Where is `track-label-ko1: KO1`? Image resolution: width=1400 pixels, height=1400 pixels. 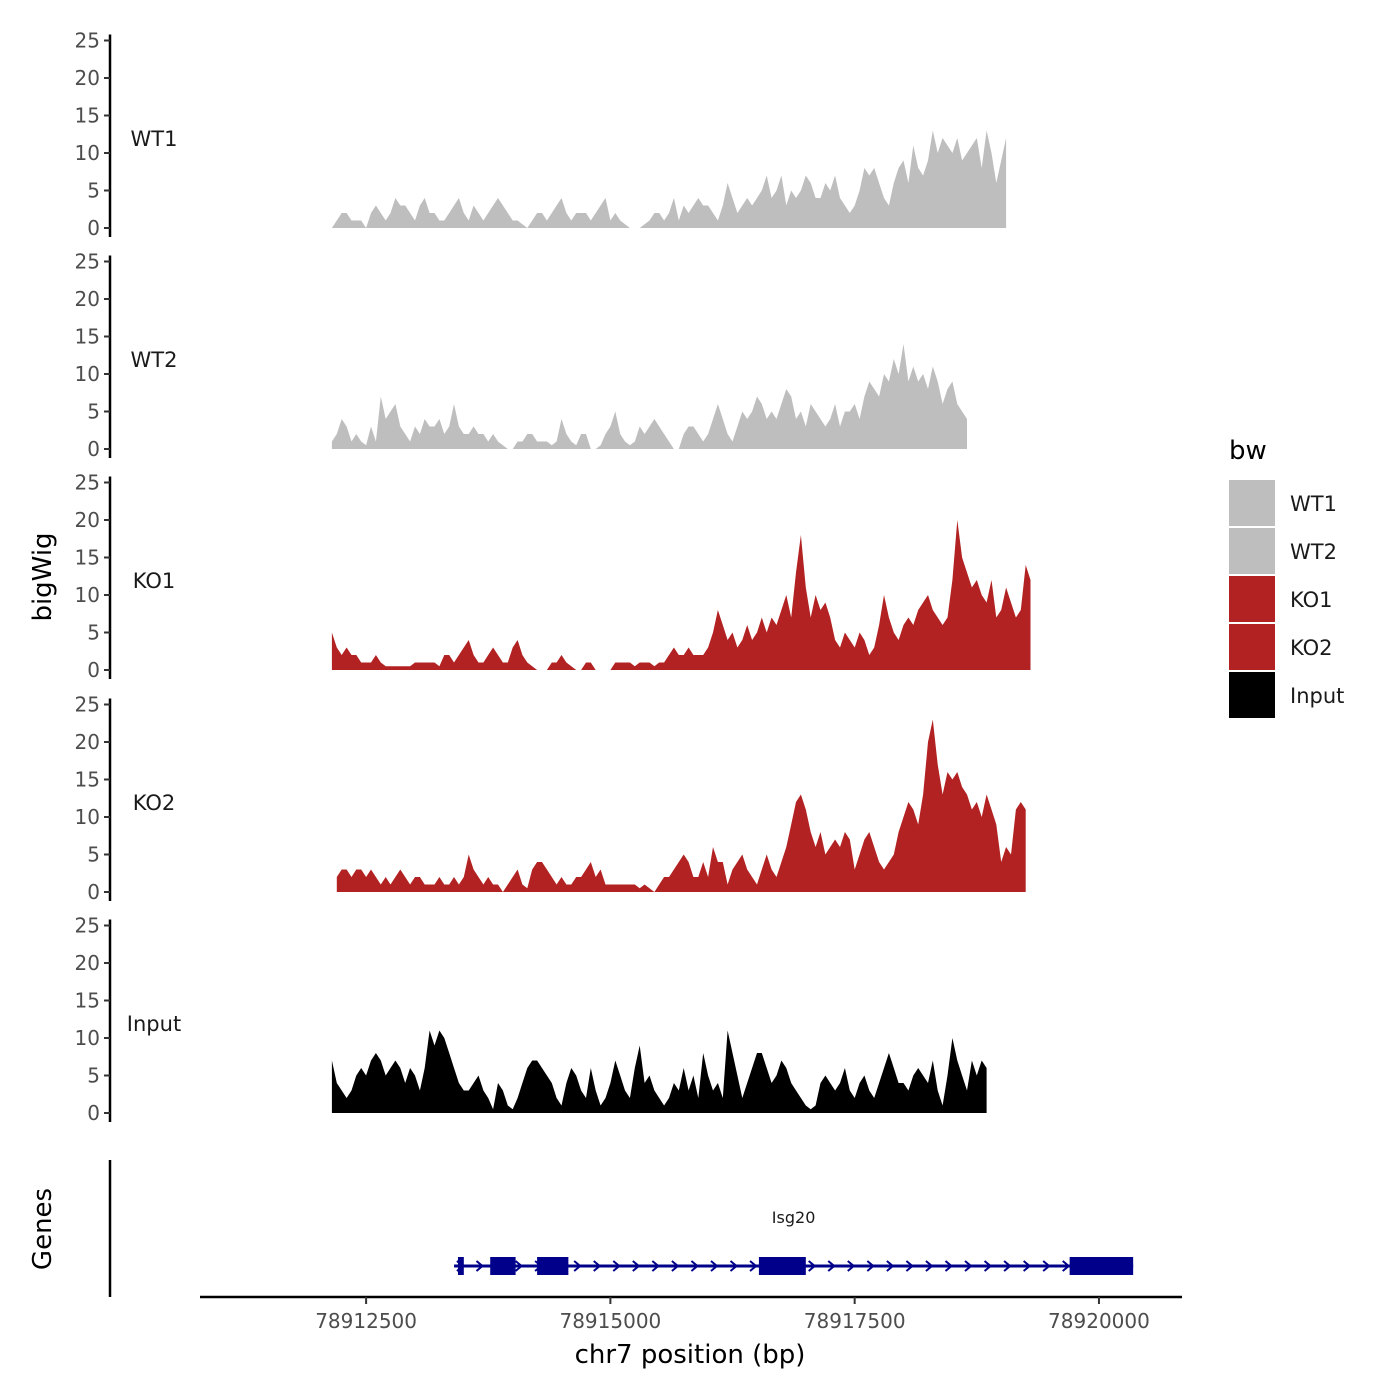
track-label-ko1: KO1 is located at coordinates (154, 581).